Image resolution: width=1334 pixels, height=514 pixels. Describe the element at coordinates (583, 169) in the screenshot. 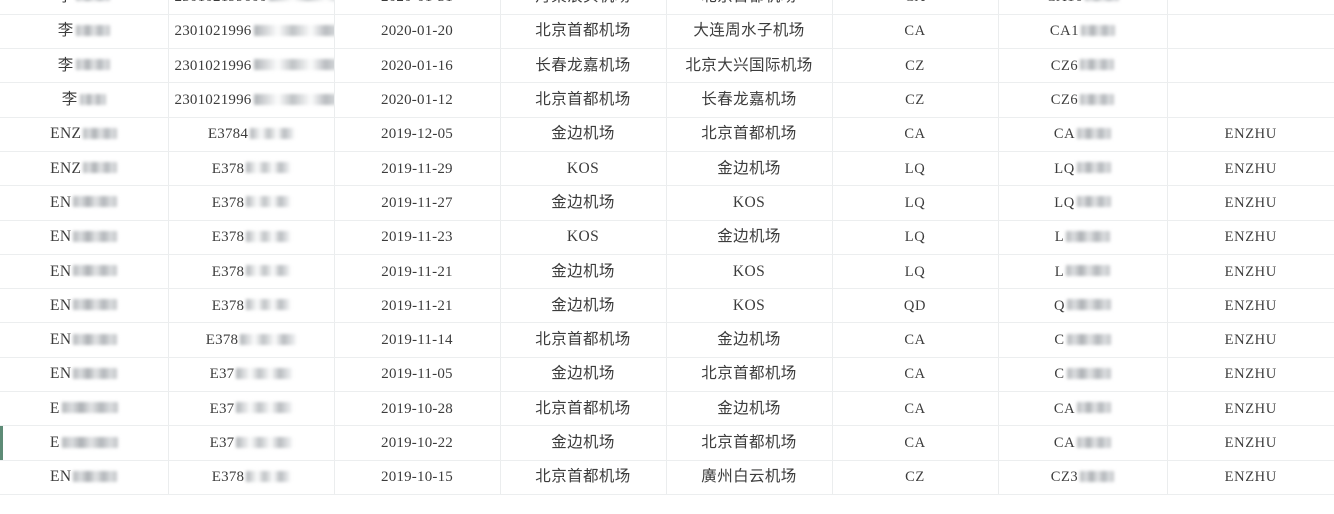

I see `cell-origin-airport: KOS` at that location.